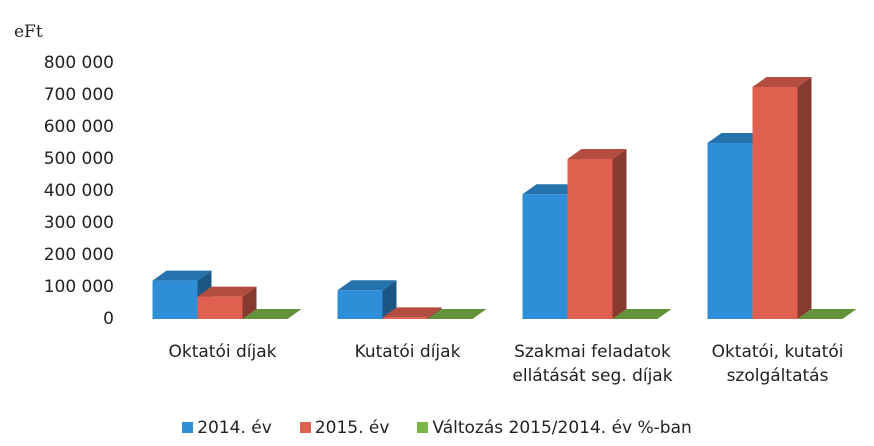 This screenshot has width=874, height=446. What do you see at coordinates (79, 191) in the screenshot?
I see `y-tick-label: 400 000` at bounding box center [79, 191].